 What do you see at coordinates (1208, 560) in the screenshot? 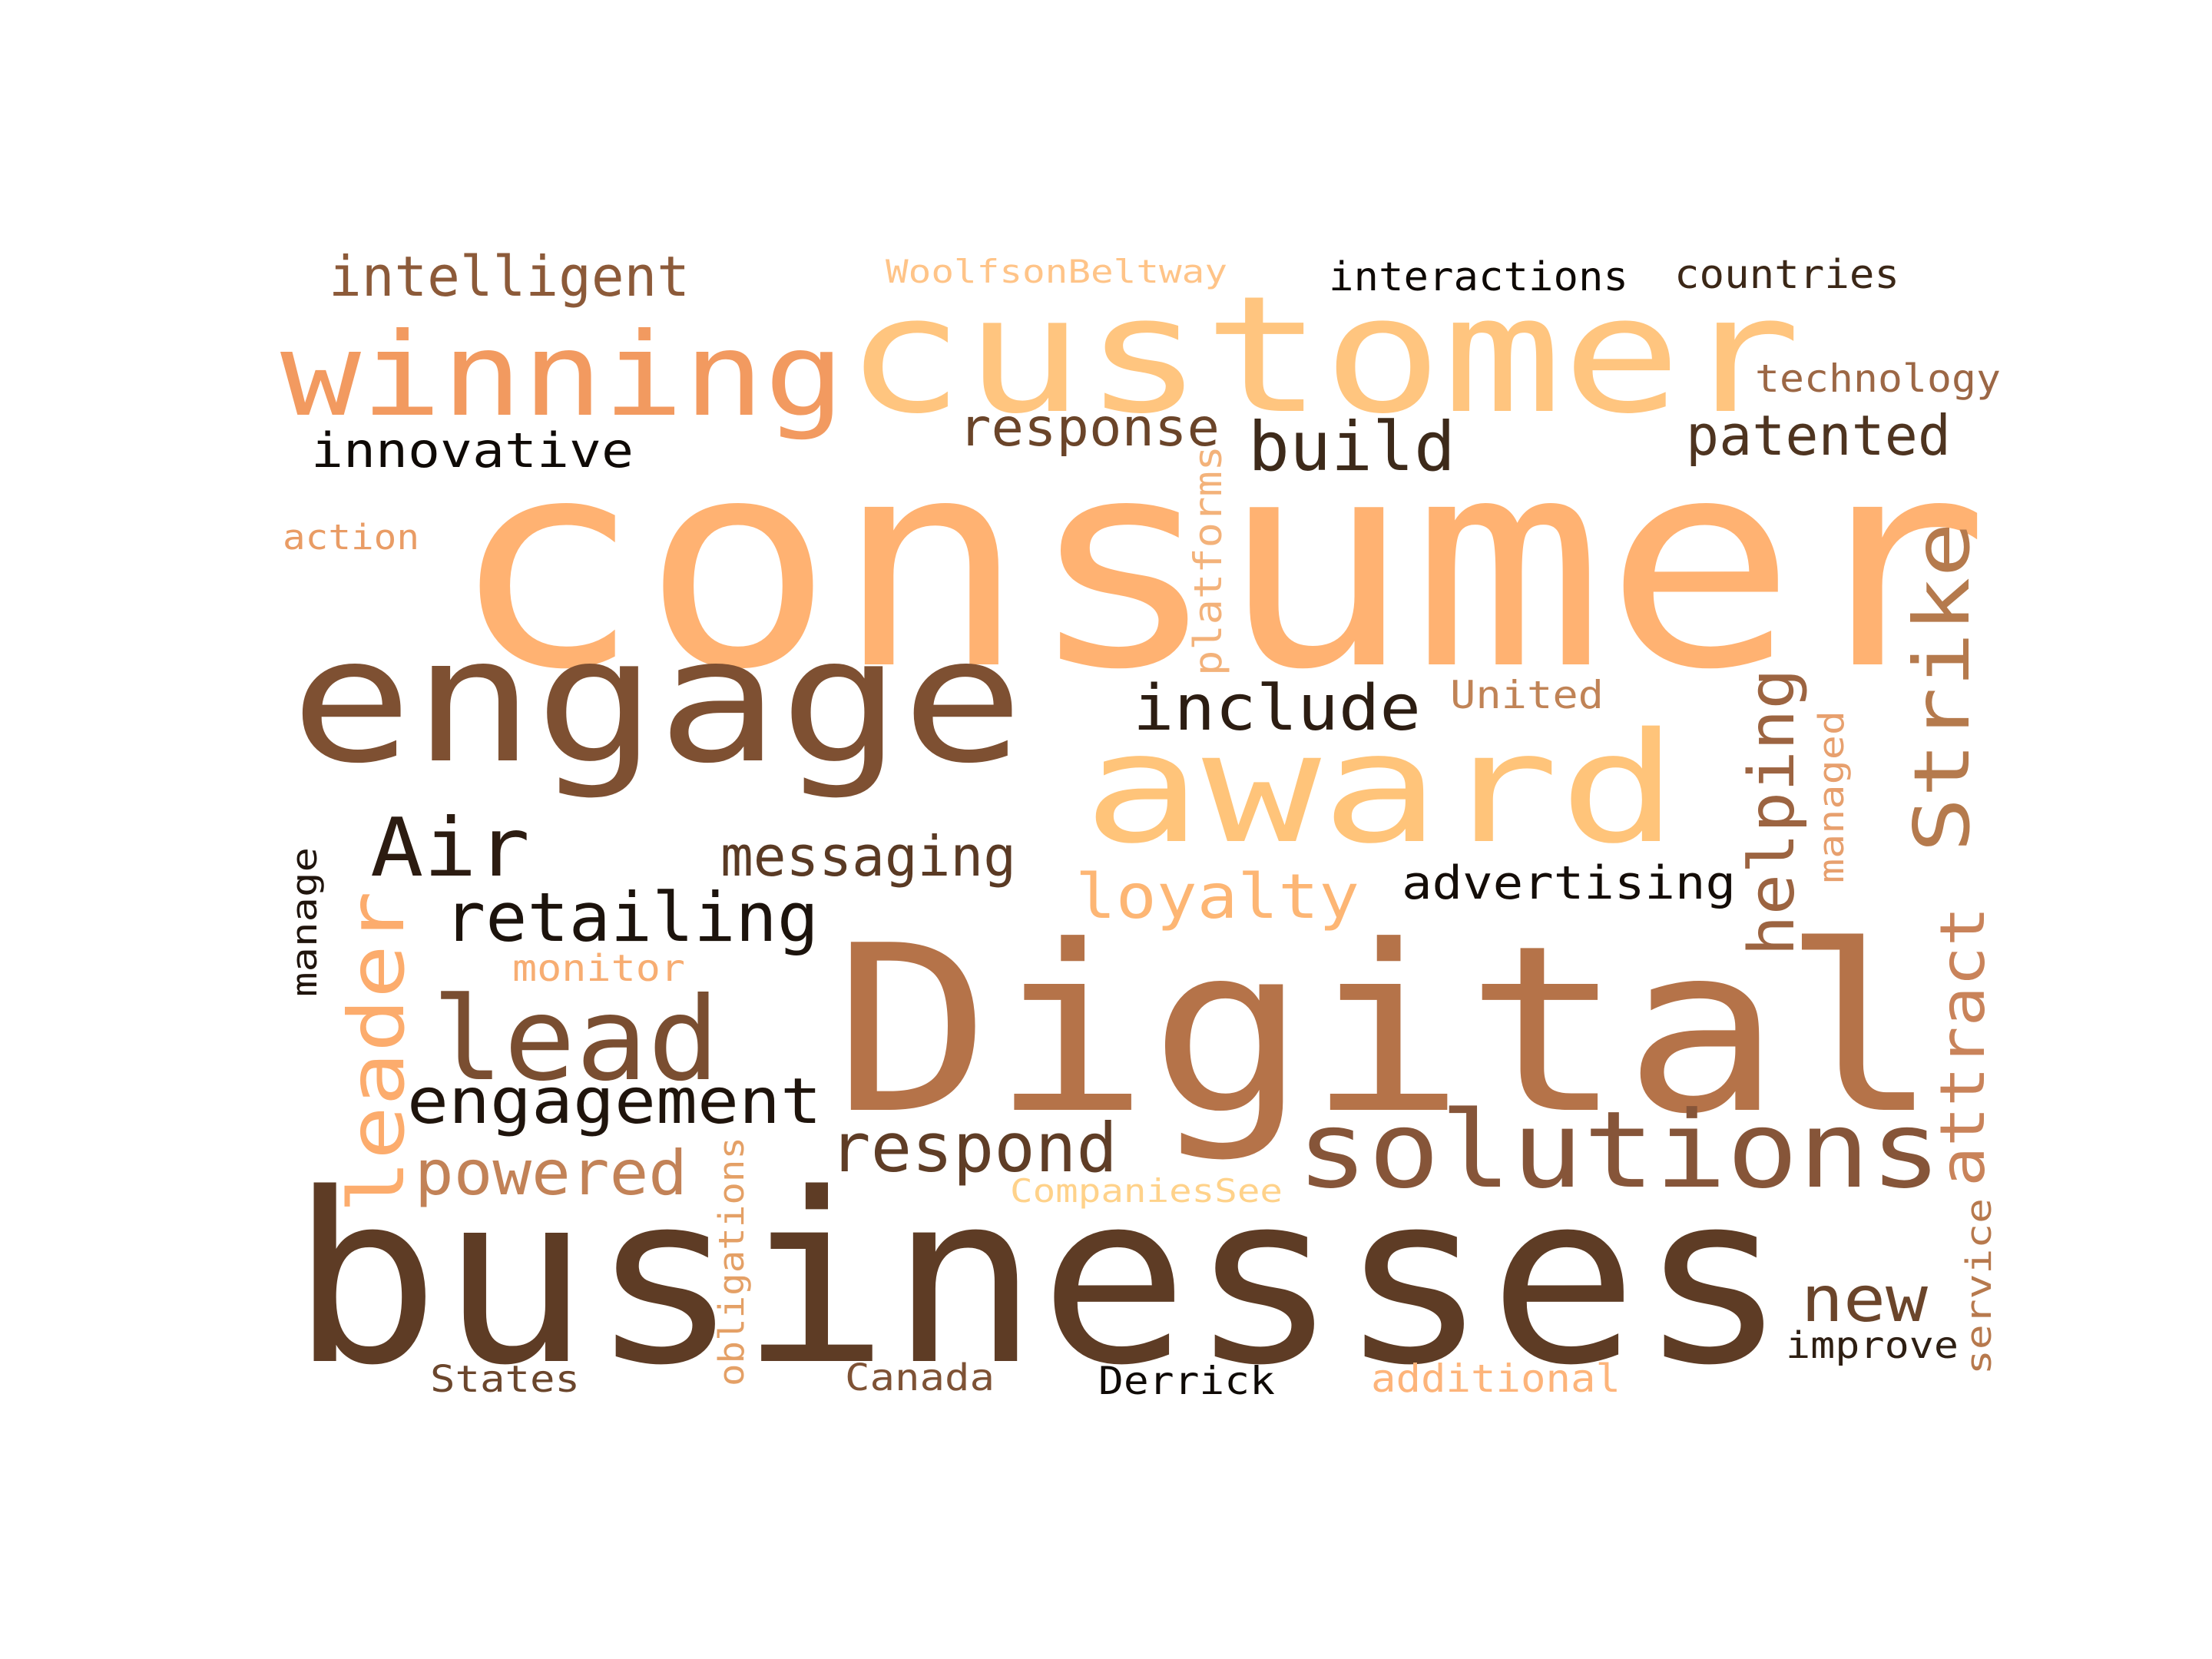
I see `word-platforms: platforms` at bounding box center [1208, 560].